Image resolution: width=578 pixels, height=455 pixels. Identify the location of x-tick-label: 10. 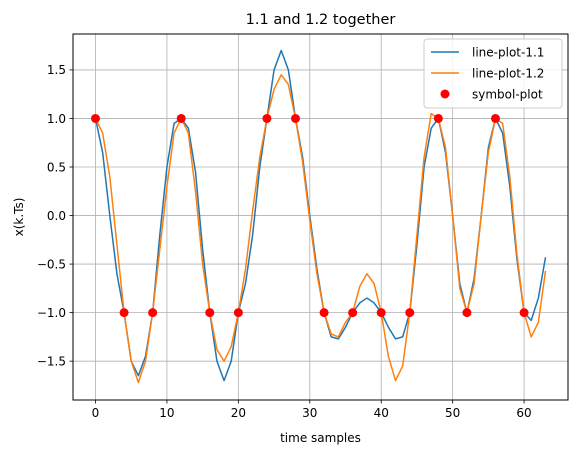
(166, 413).